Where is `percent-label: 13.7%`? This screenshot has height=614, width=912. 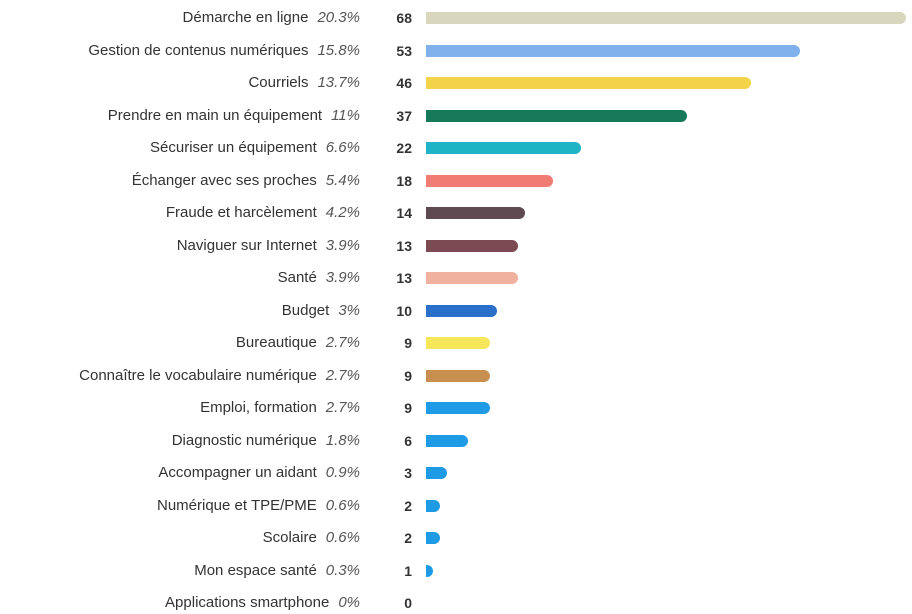
percent-label: 13.7% is located at coordinates (338, 82).